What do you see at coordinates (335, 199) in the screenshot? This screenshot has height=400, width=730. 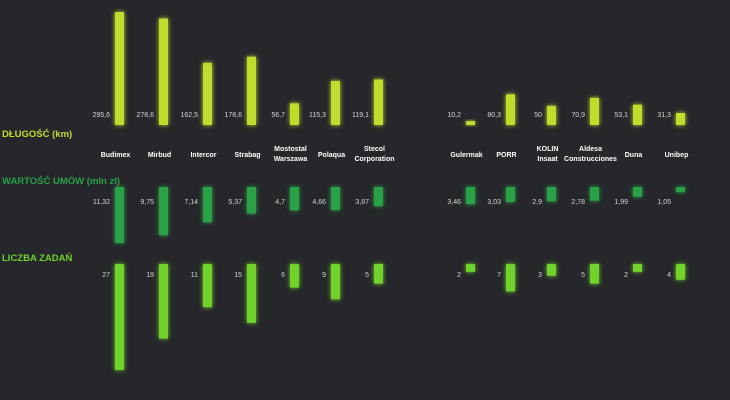 I see `contract-value-bar-polaqua` at bounding box center [335, 199].